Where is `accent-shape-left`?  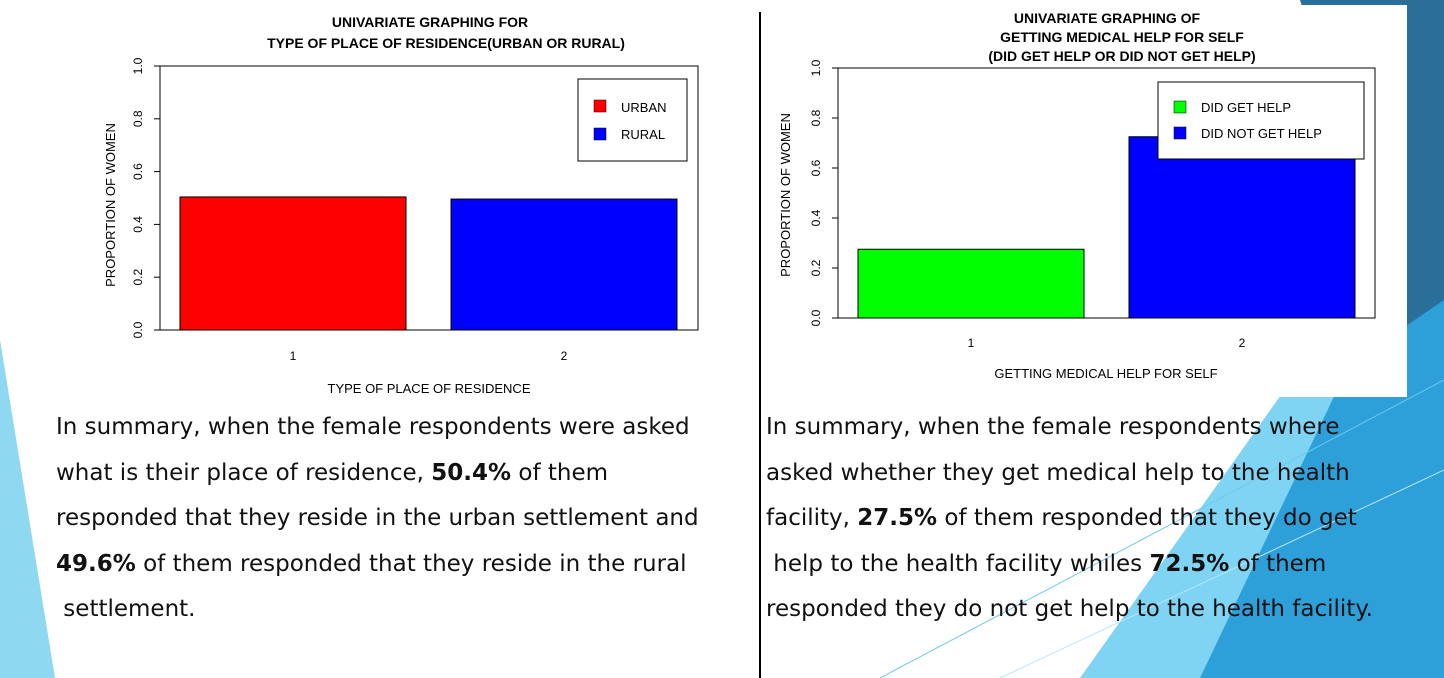
accent-shape-left is located at coordinates (27, 509).